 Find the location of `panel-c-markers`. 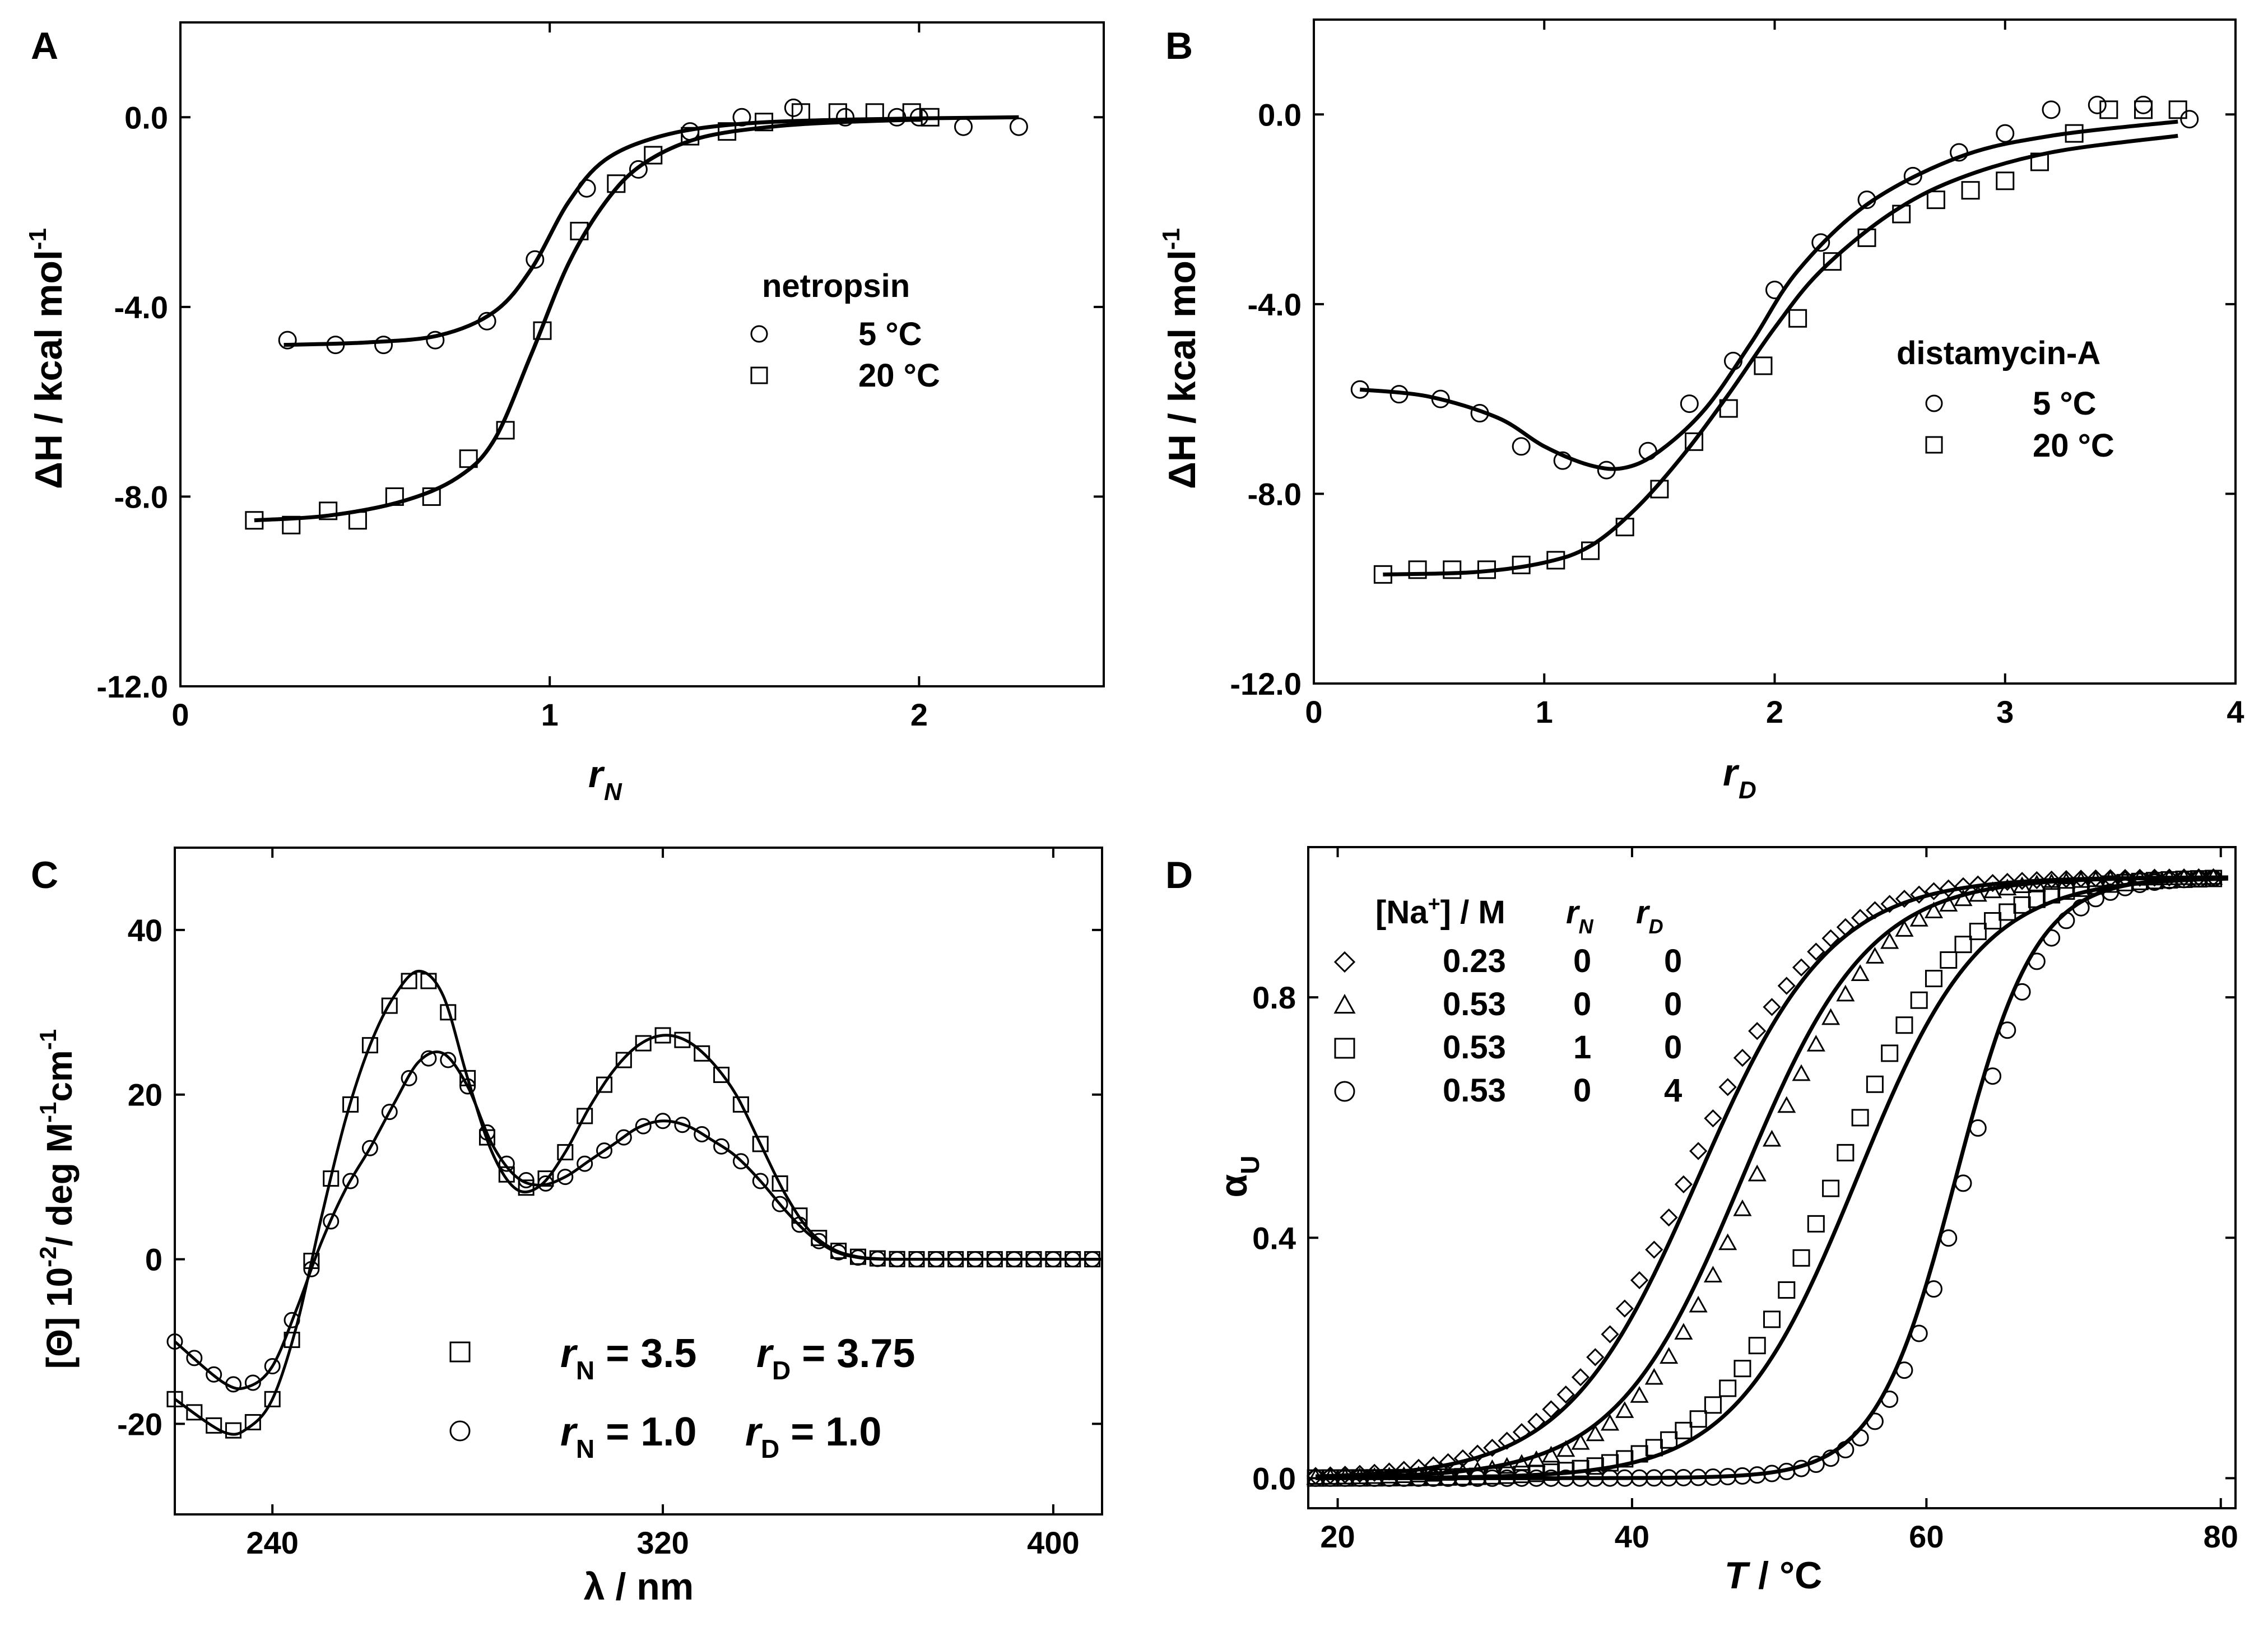

panel-c-markers is located at coordinates (633, 1206).